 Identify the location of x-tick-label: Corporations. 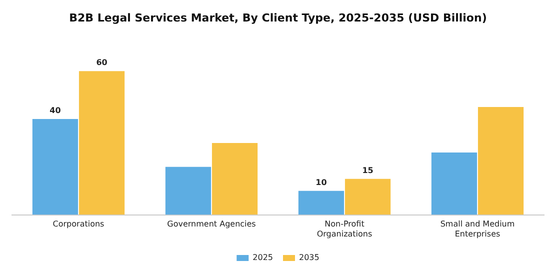
(78, 224).